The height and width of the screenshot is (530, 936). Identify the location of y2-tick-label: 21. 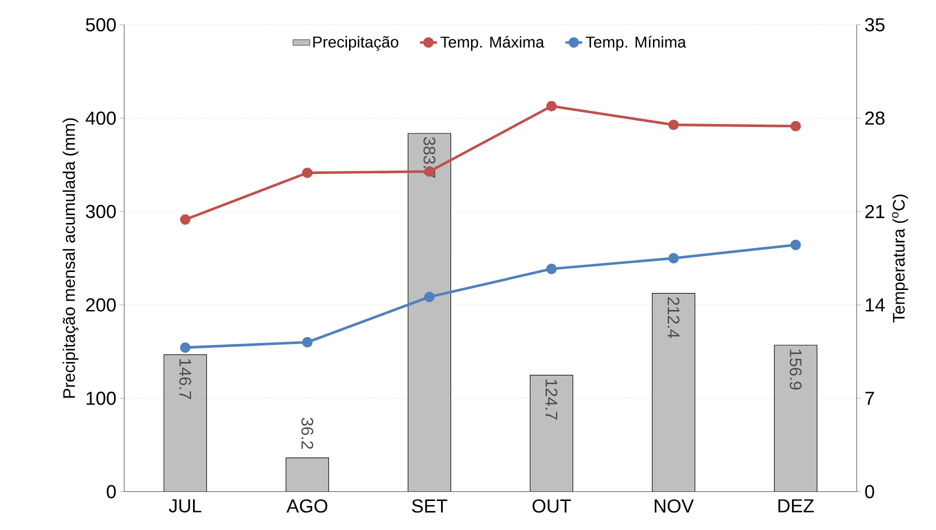
(874, 211).